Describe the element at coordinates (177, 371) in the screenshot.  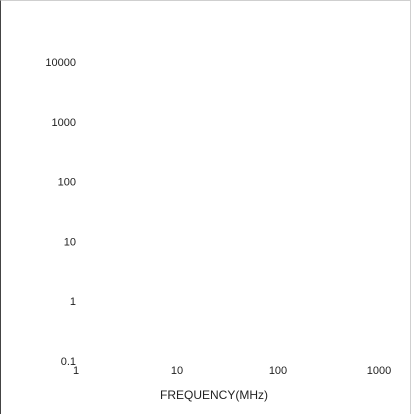
I see `x-tick-label: 10` at that location.